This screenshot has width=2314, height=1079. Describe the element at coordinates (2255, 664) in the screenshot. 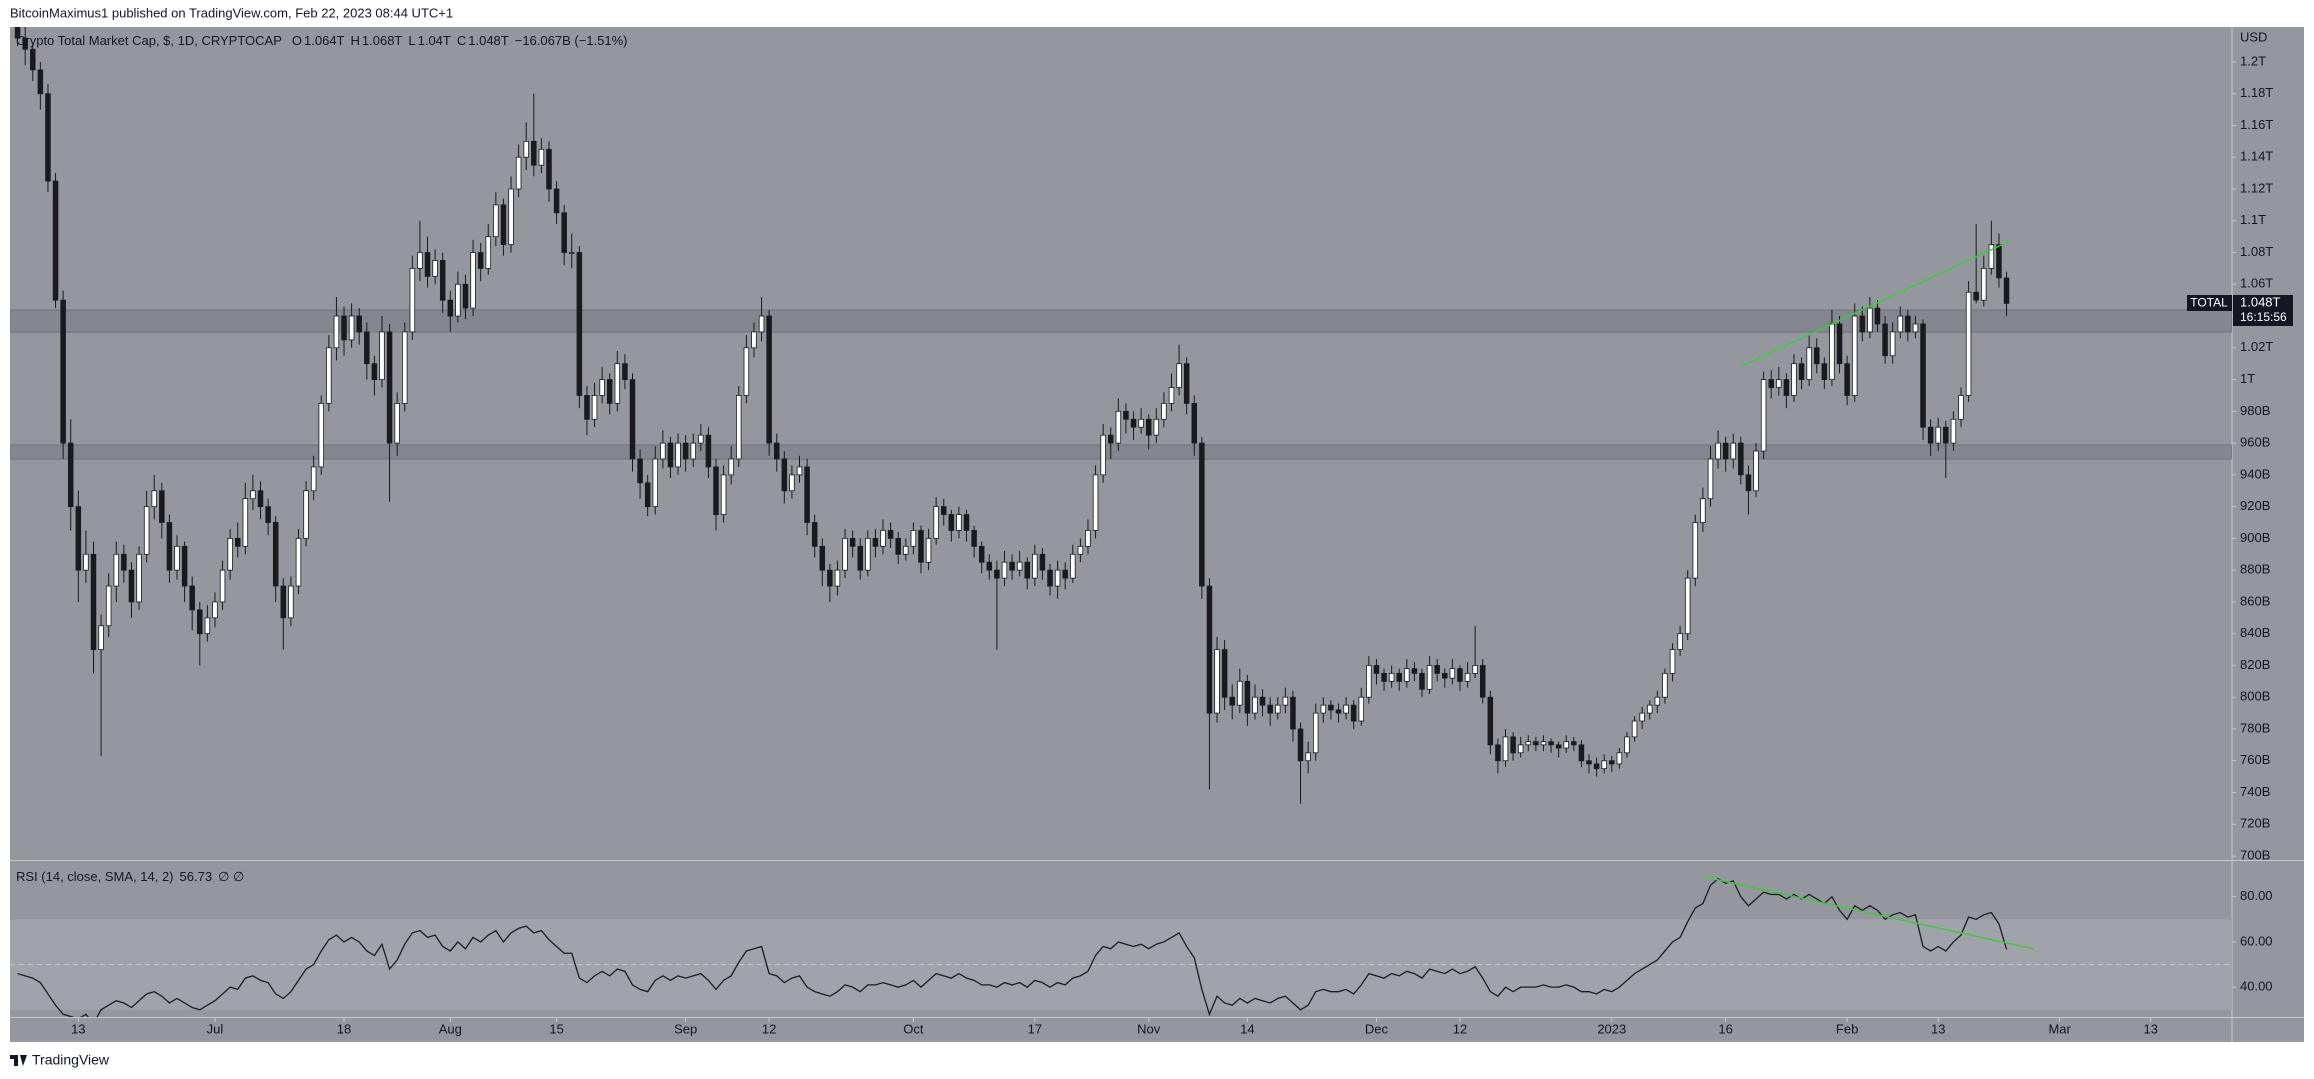

I see `y-tick-label: 820B` at that location.